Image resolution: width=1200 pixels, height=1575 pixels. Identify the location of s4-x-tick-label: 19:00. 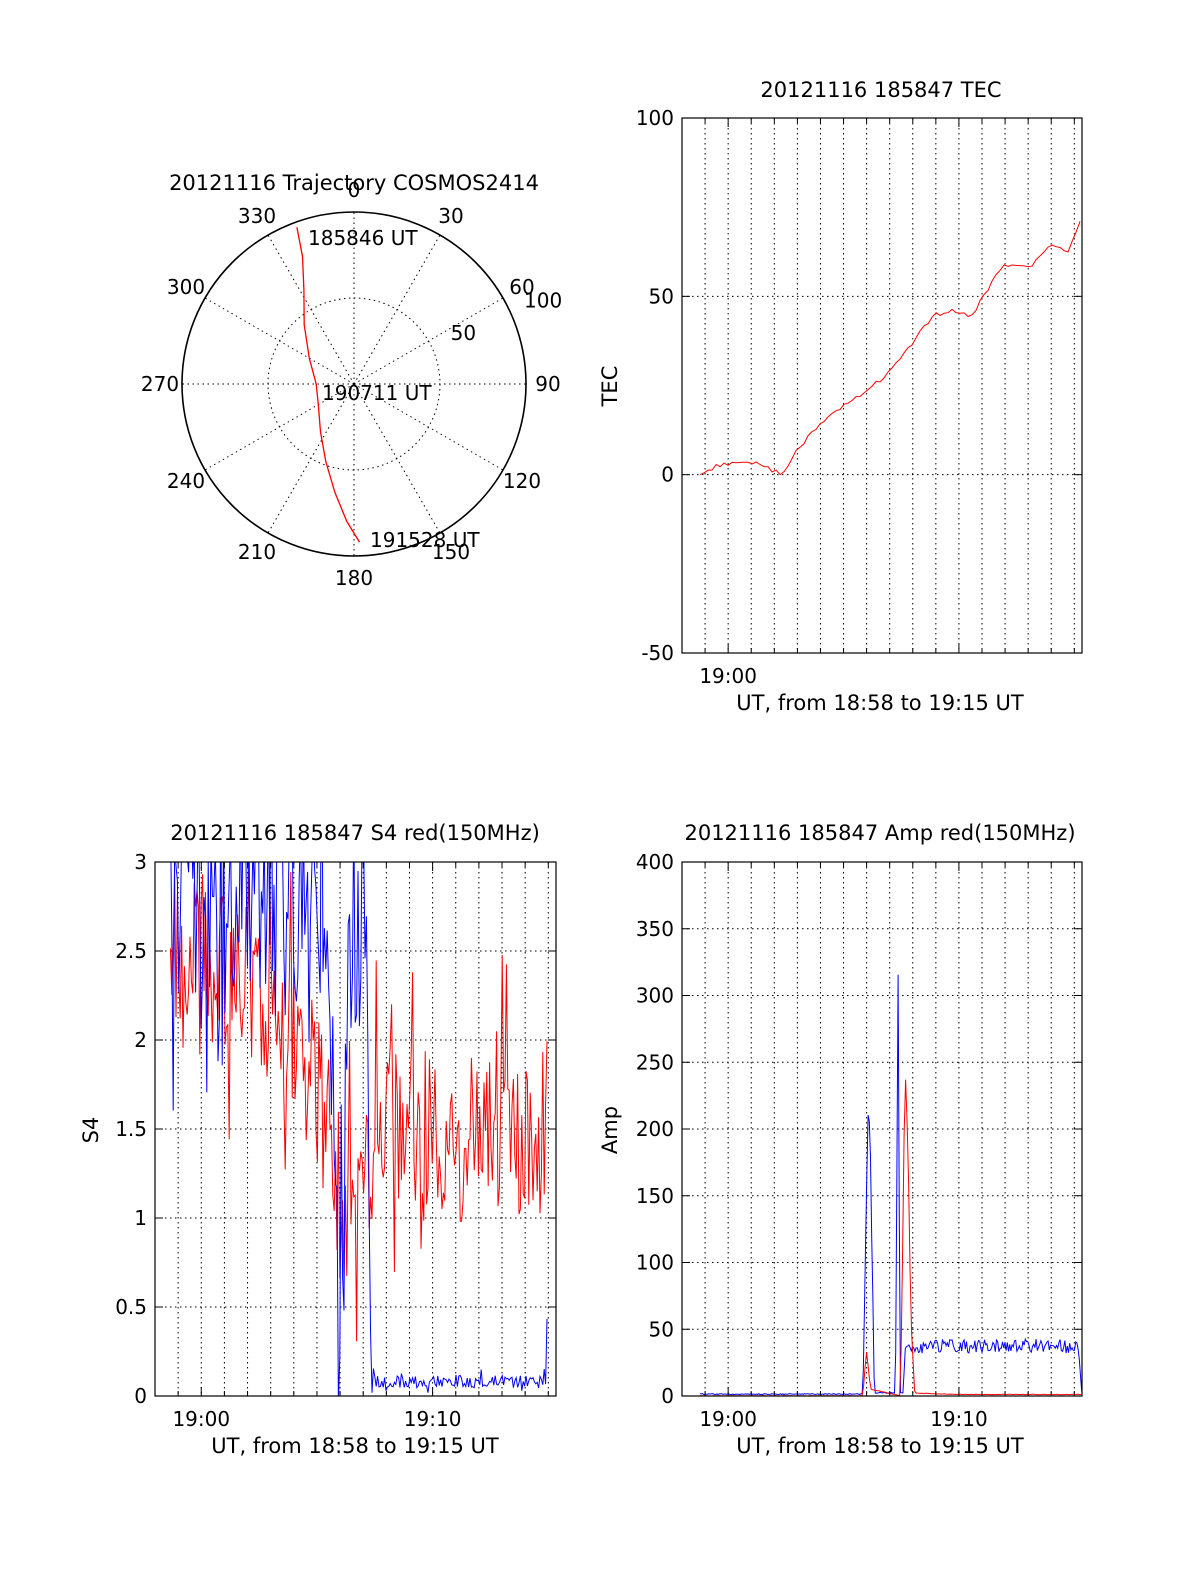
(201, 1419).